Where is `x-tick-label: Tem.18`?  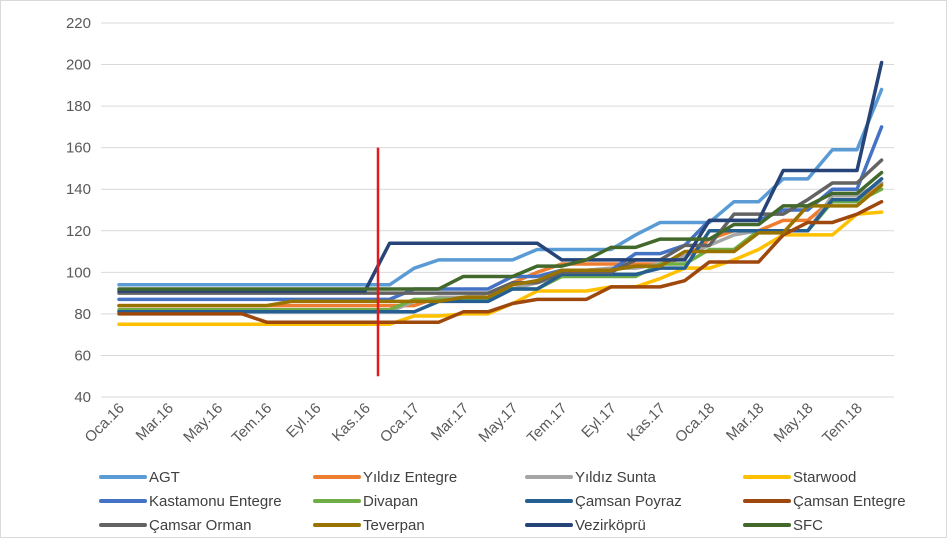 x-tick-label: Tem.18 is located at coordinates (842, 423).